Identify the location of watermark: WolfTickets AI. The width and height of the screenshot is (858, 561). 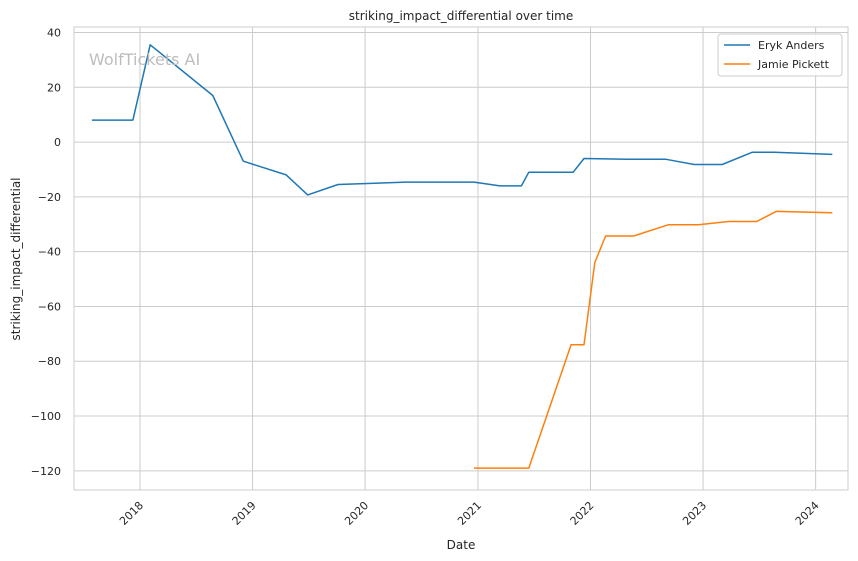
(144, 59).